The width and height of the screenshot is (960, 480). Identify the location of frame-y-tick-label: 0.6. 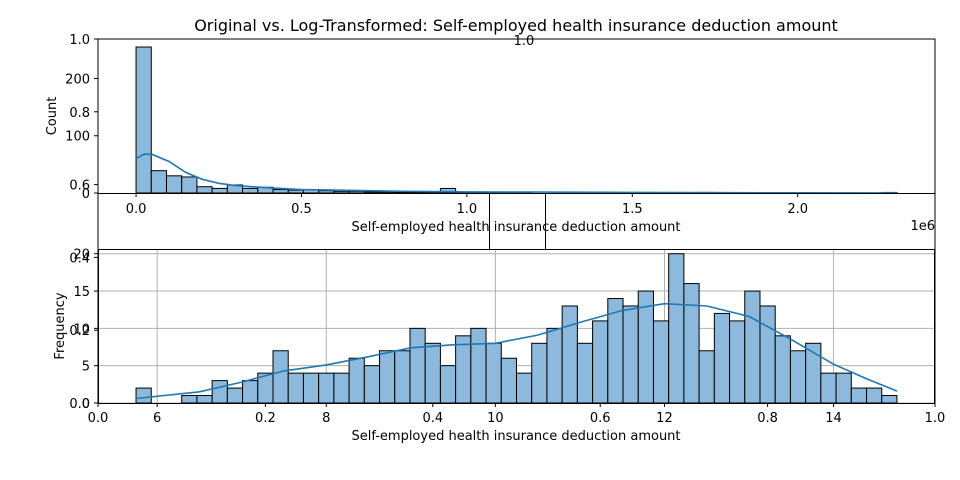
(79, 186).